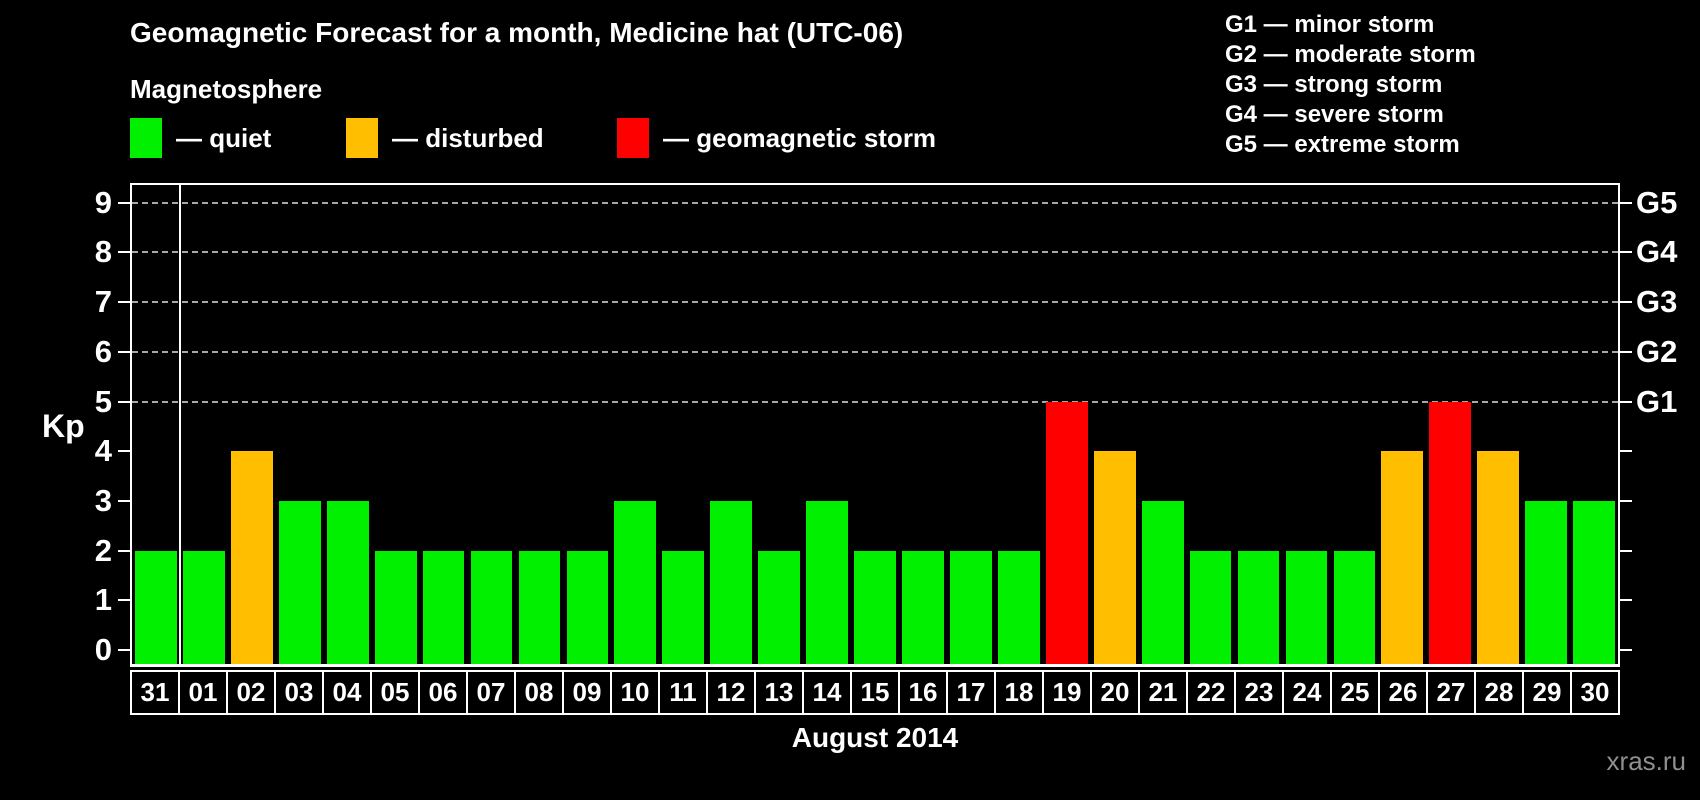  Describe the element at coordinates (103, 302) in the screenshot. I see `y-tick-label-7: 7` at that location.